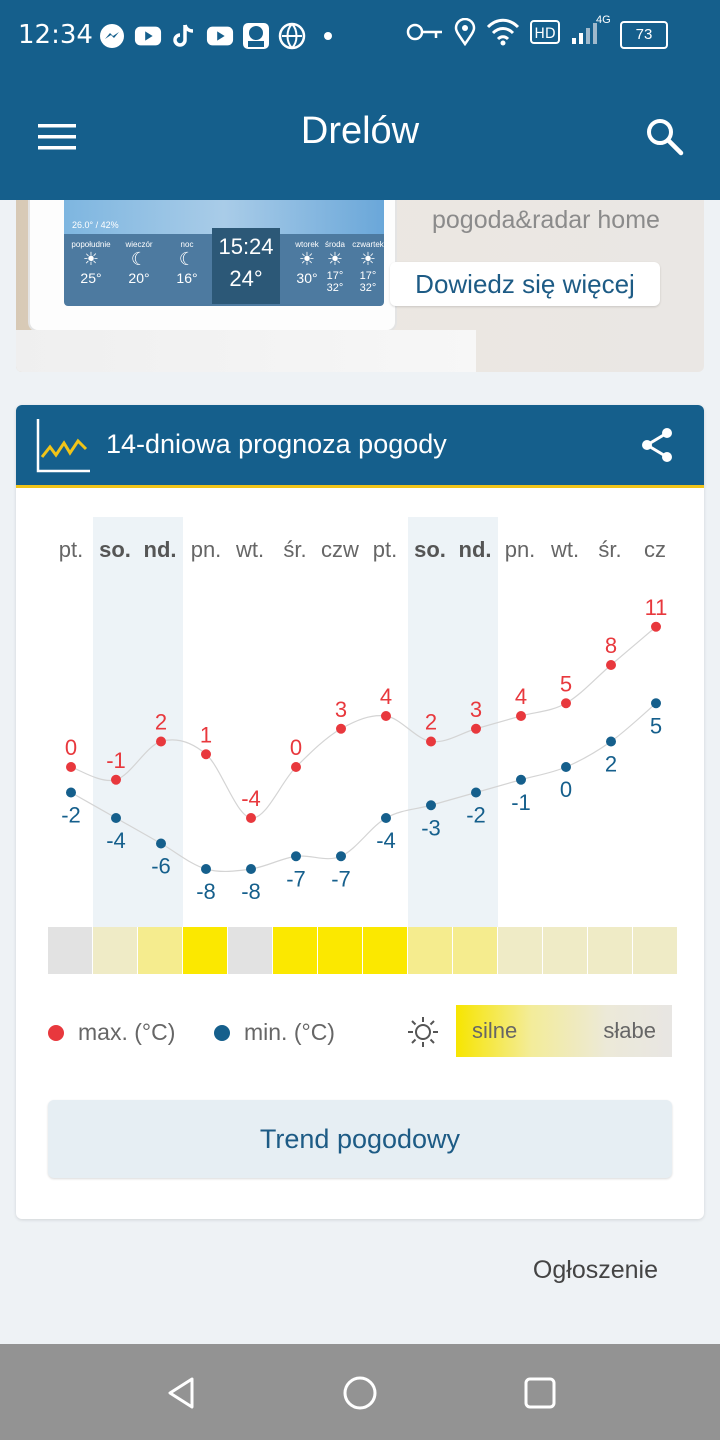  What do you see at coordinates (368, 244) in the screenshot?
I see `device-cell-day: czwartek` at bounding box center [368, 244].